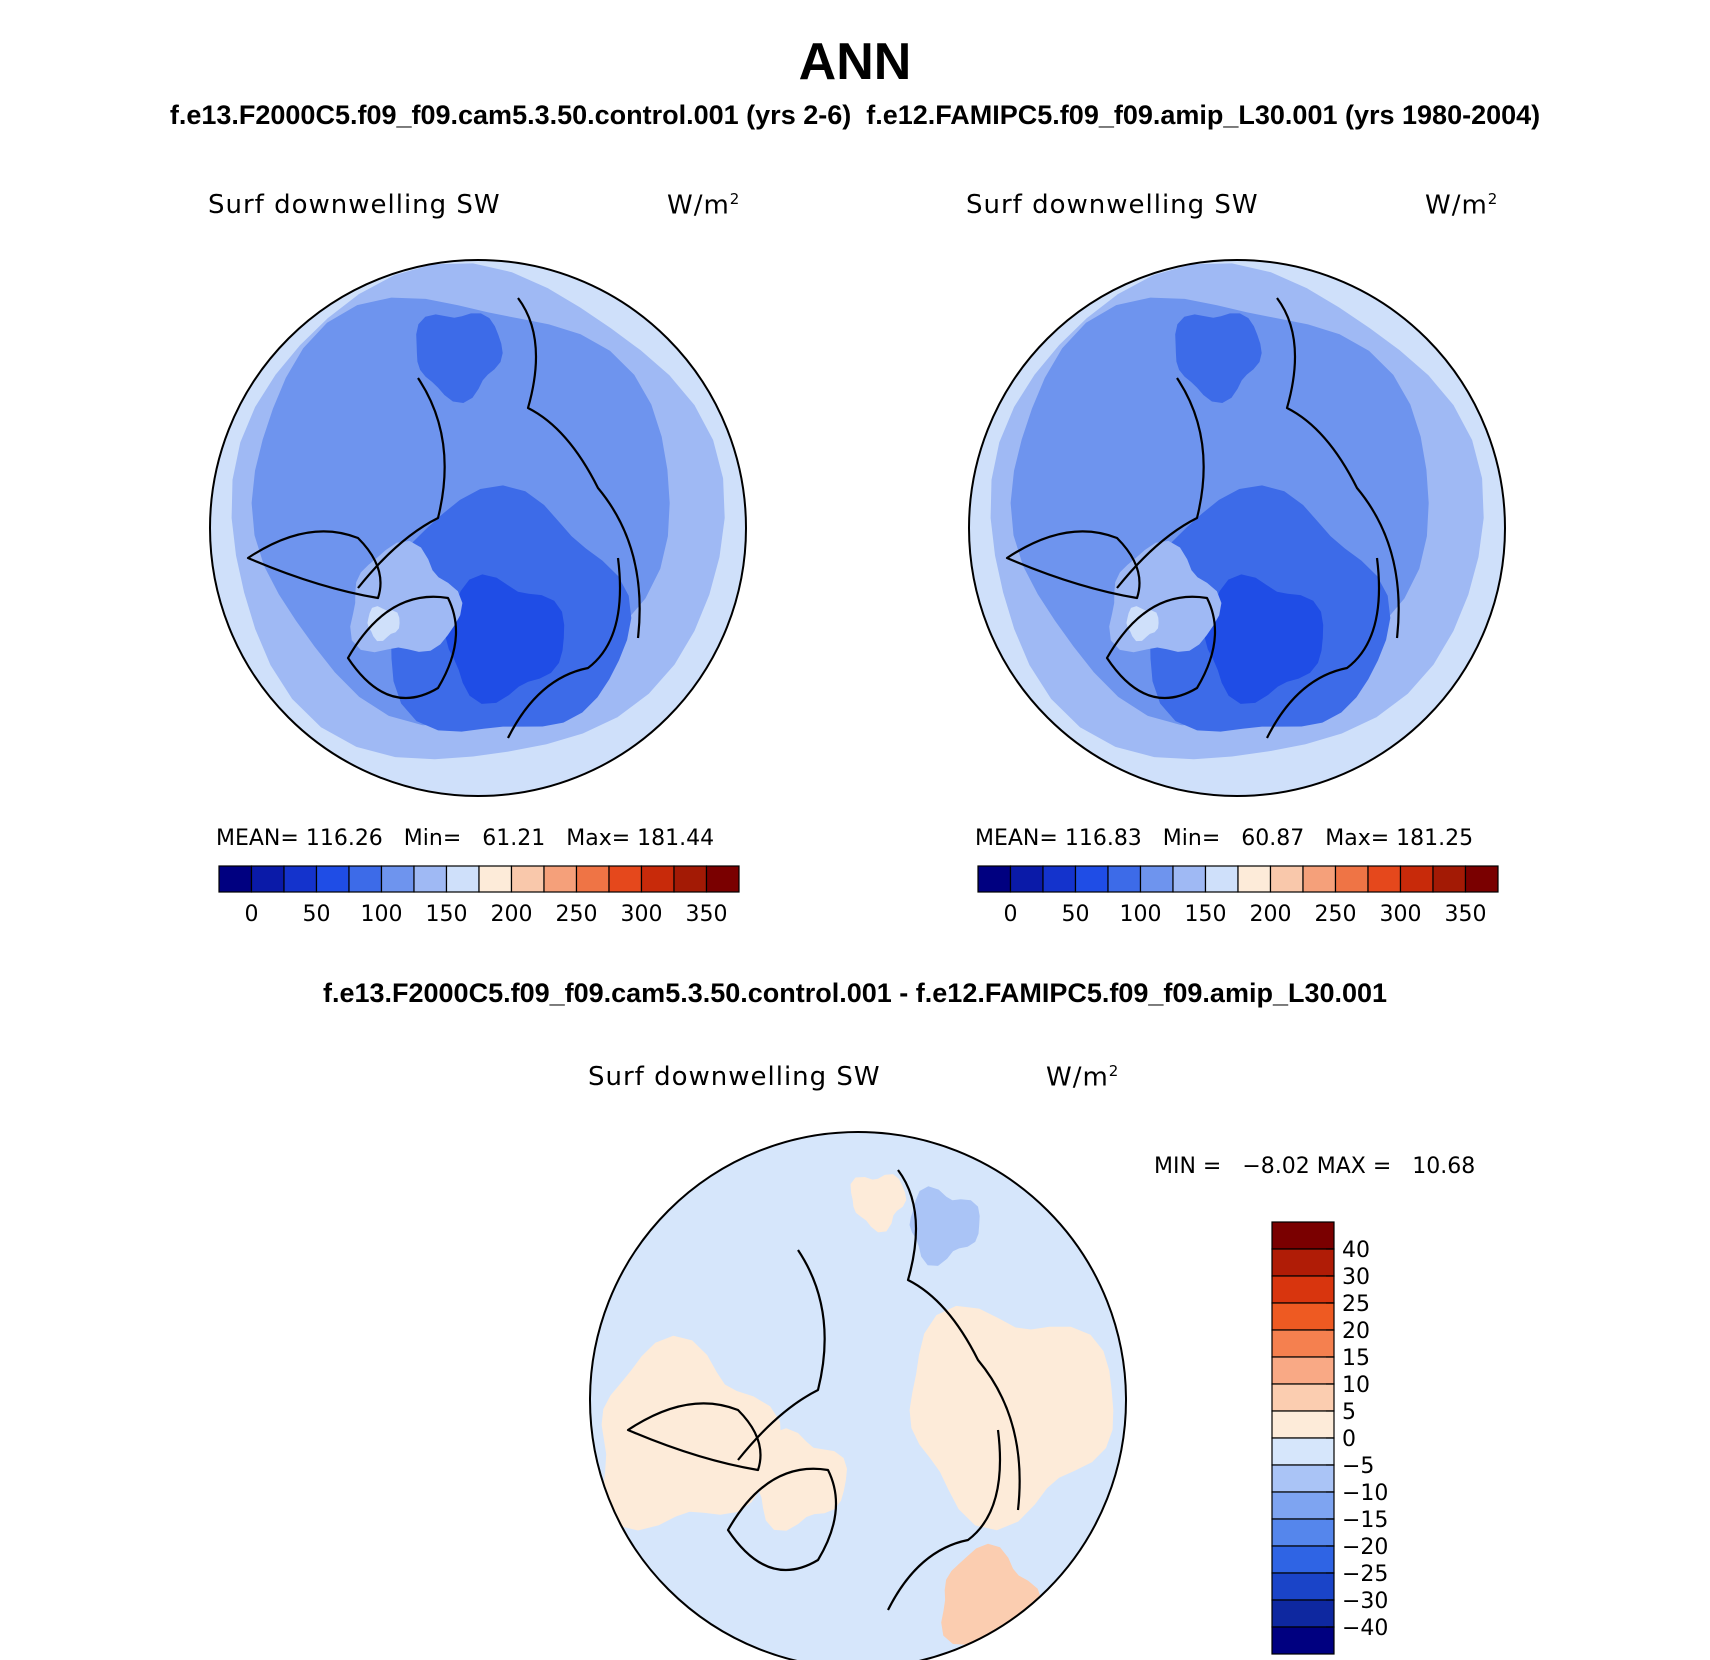  I want to click on panel1-mean-label: MEAN=, so click(257, 838).